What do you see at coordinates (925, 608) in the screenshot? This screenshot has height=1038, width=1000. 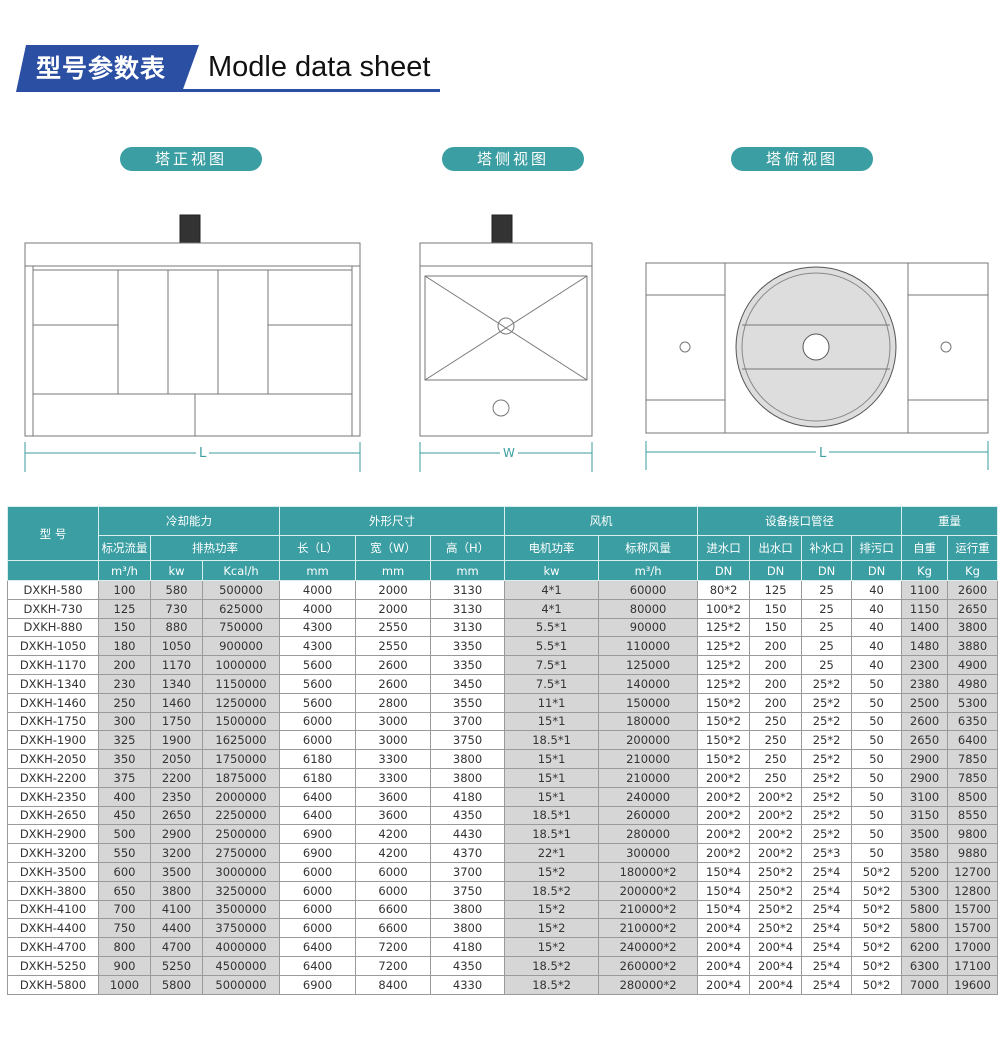 I see `data-cell: 1150` at bounding box center [925, 608].